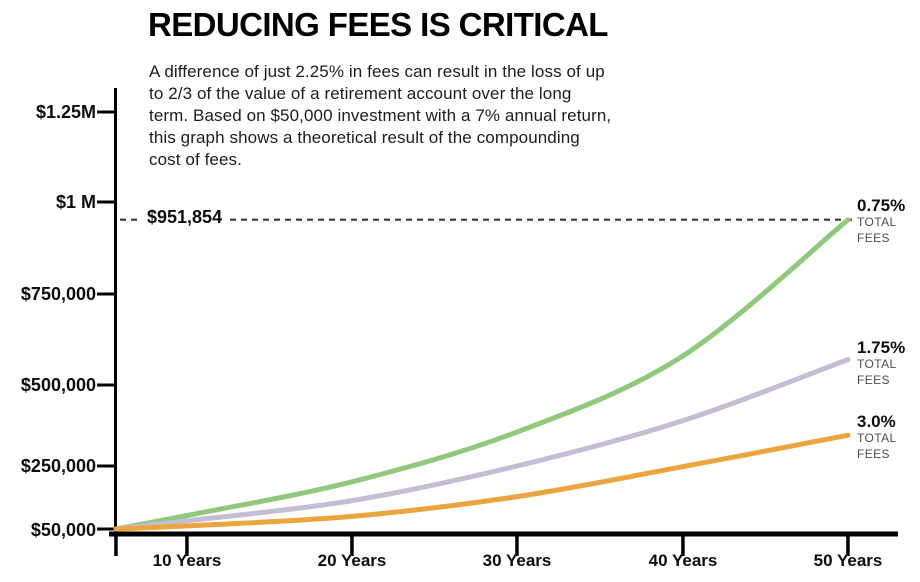 Image resolution: width=920 pixels, height=582 pixels. Describe the element at coordinates (352, 560) in the screenshot. I see `x-tick-label: 20 Years` at that location.